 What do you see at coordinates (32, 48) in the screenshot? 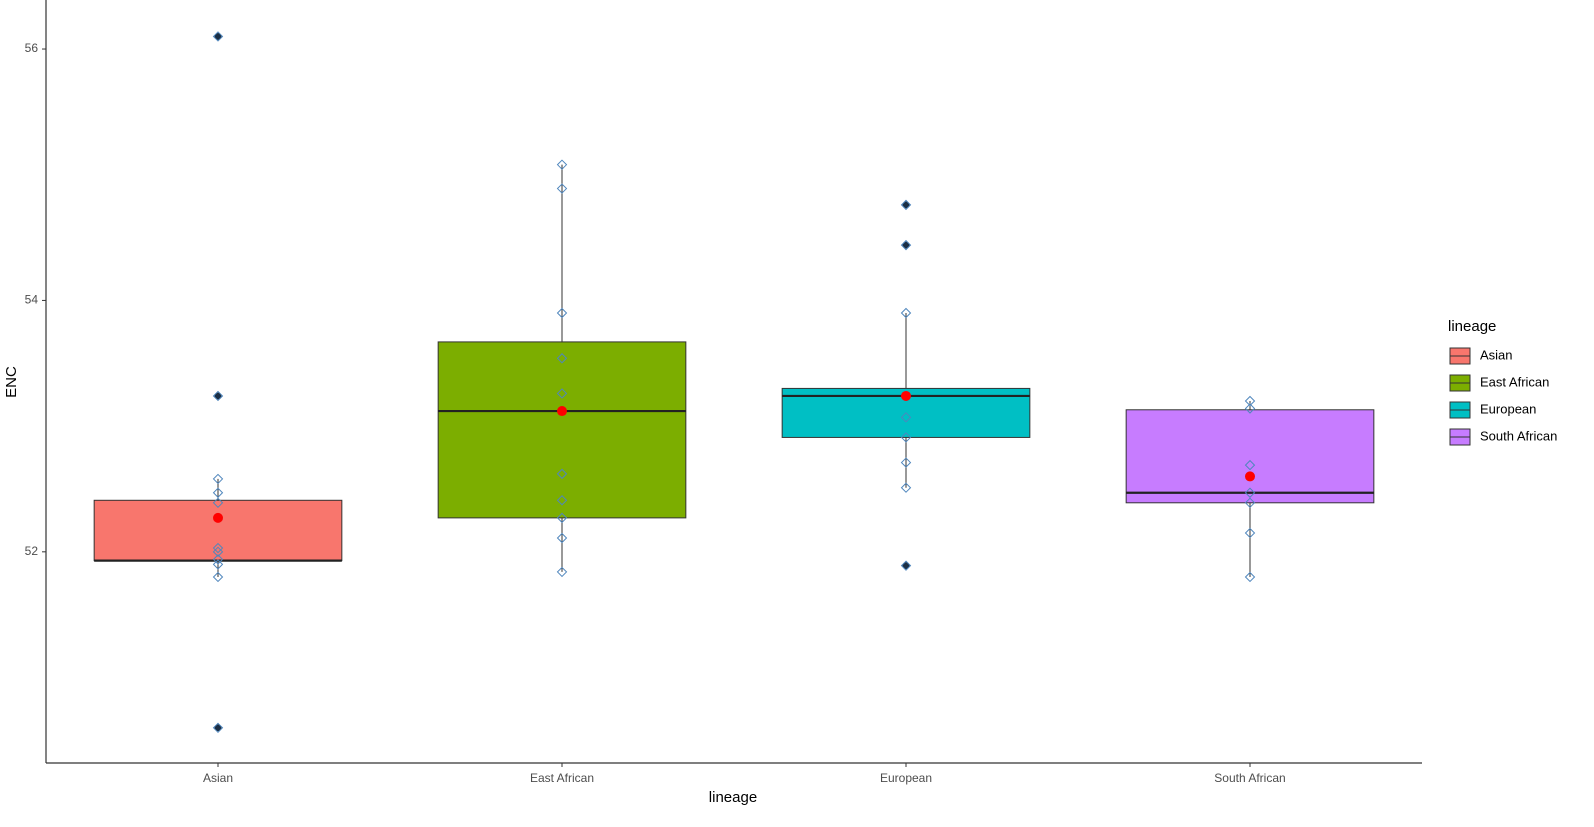
I see `y-tick-label: 56` at bounding box center [32, 48].